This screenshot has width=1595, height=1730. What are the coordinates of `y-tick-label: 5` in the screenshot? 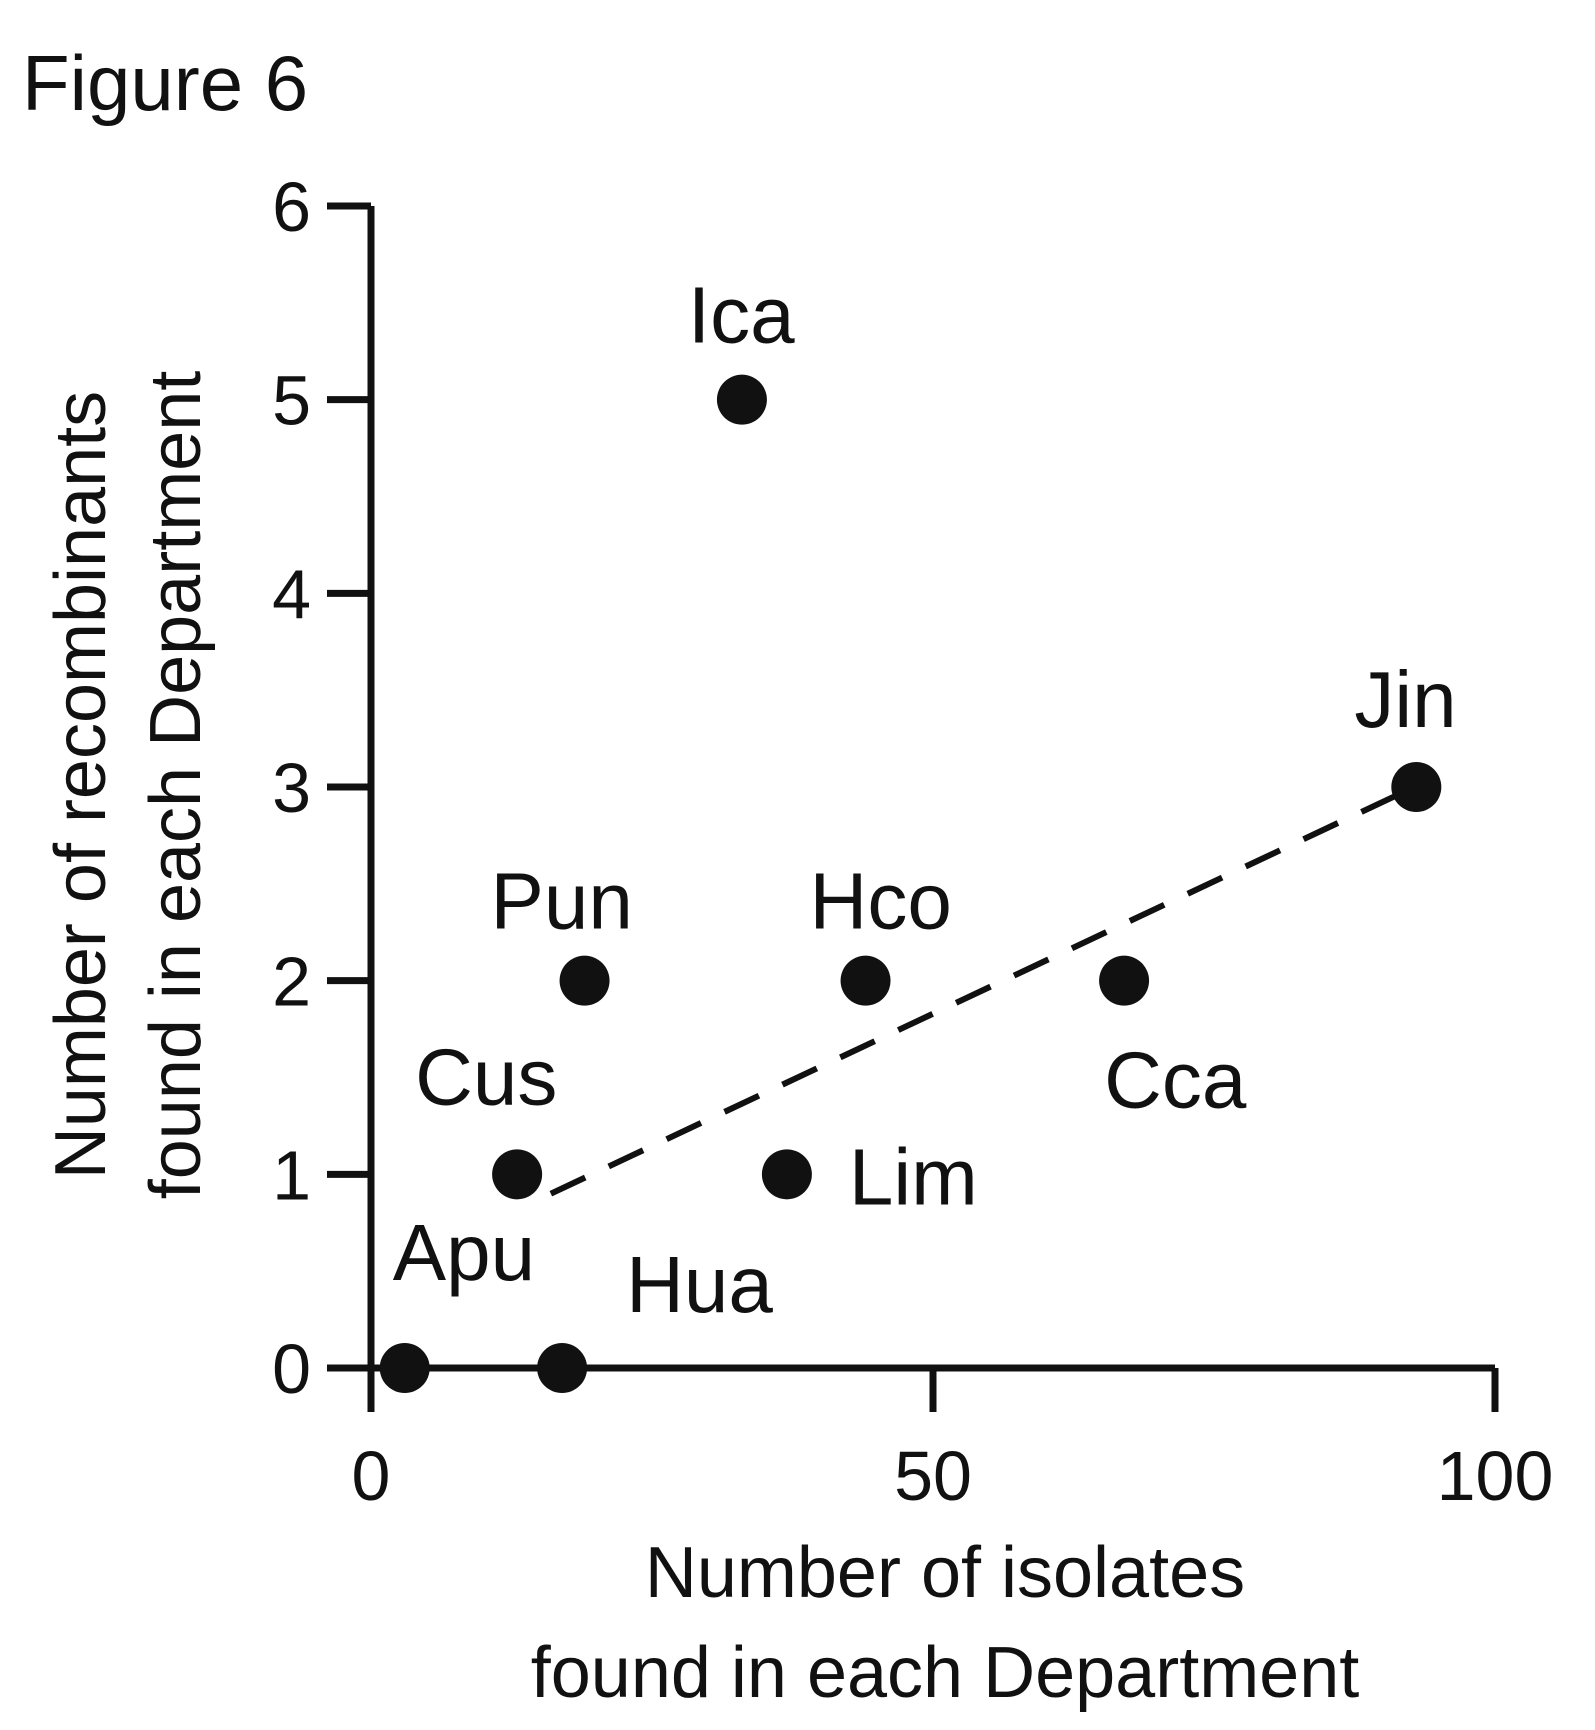 It's located at (291, 401).